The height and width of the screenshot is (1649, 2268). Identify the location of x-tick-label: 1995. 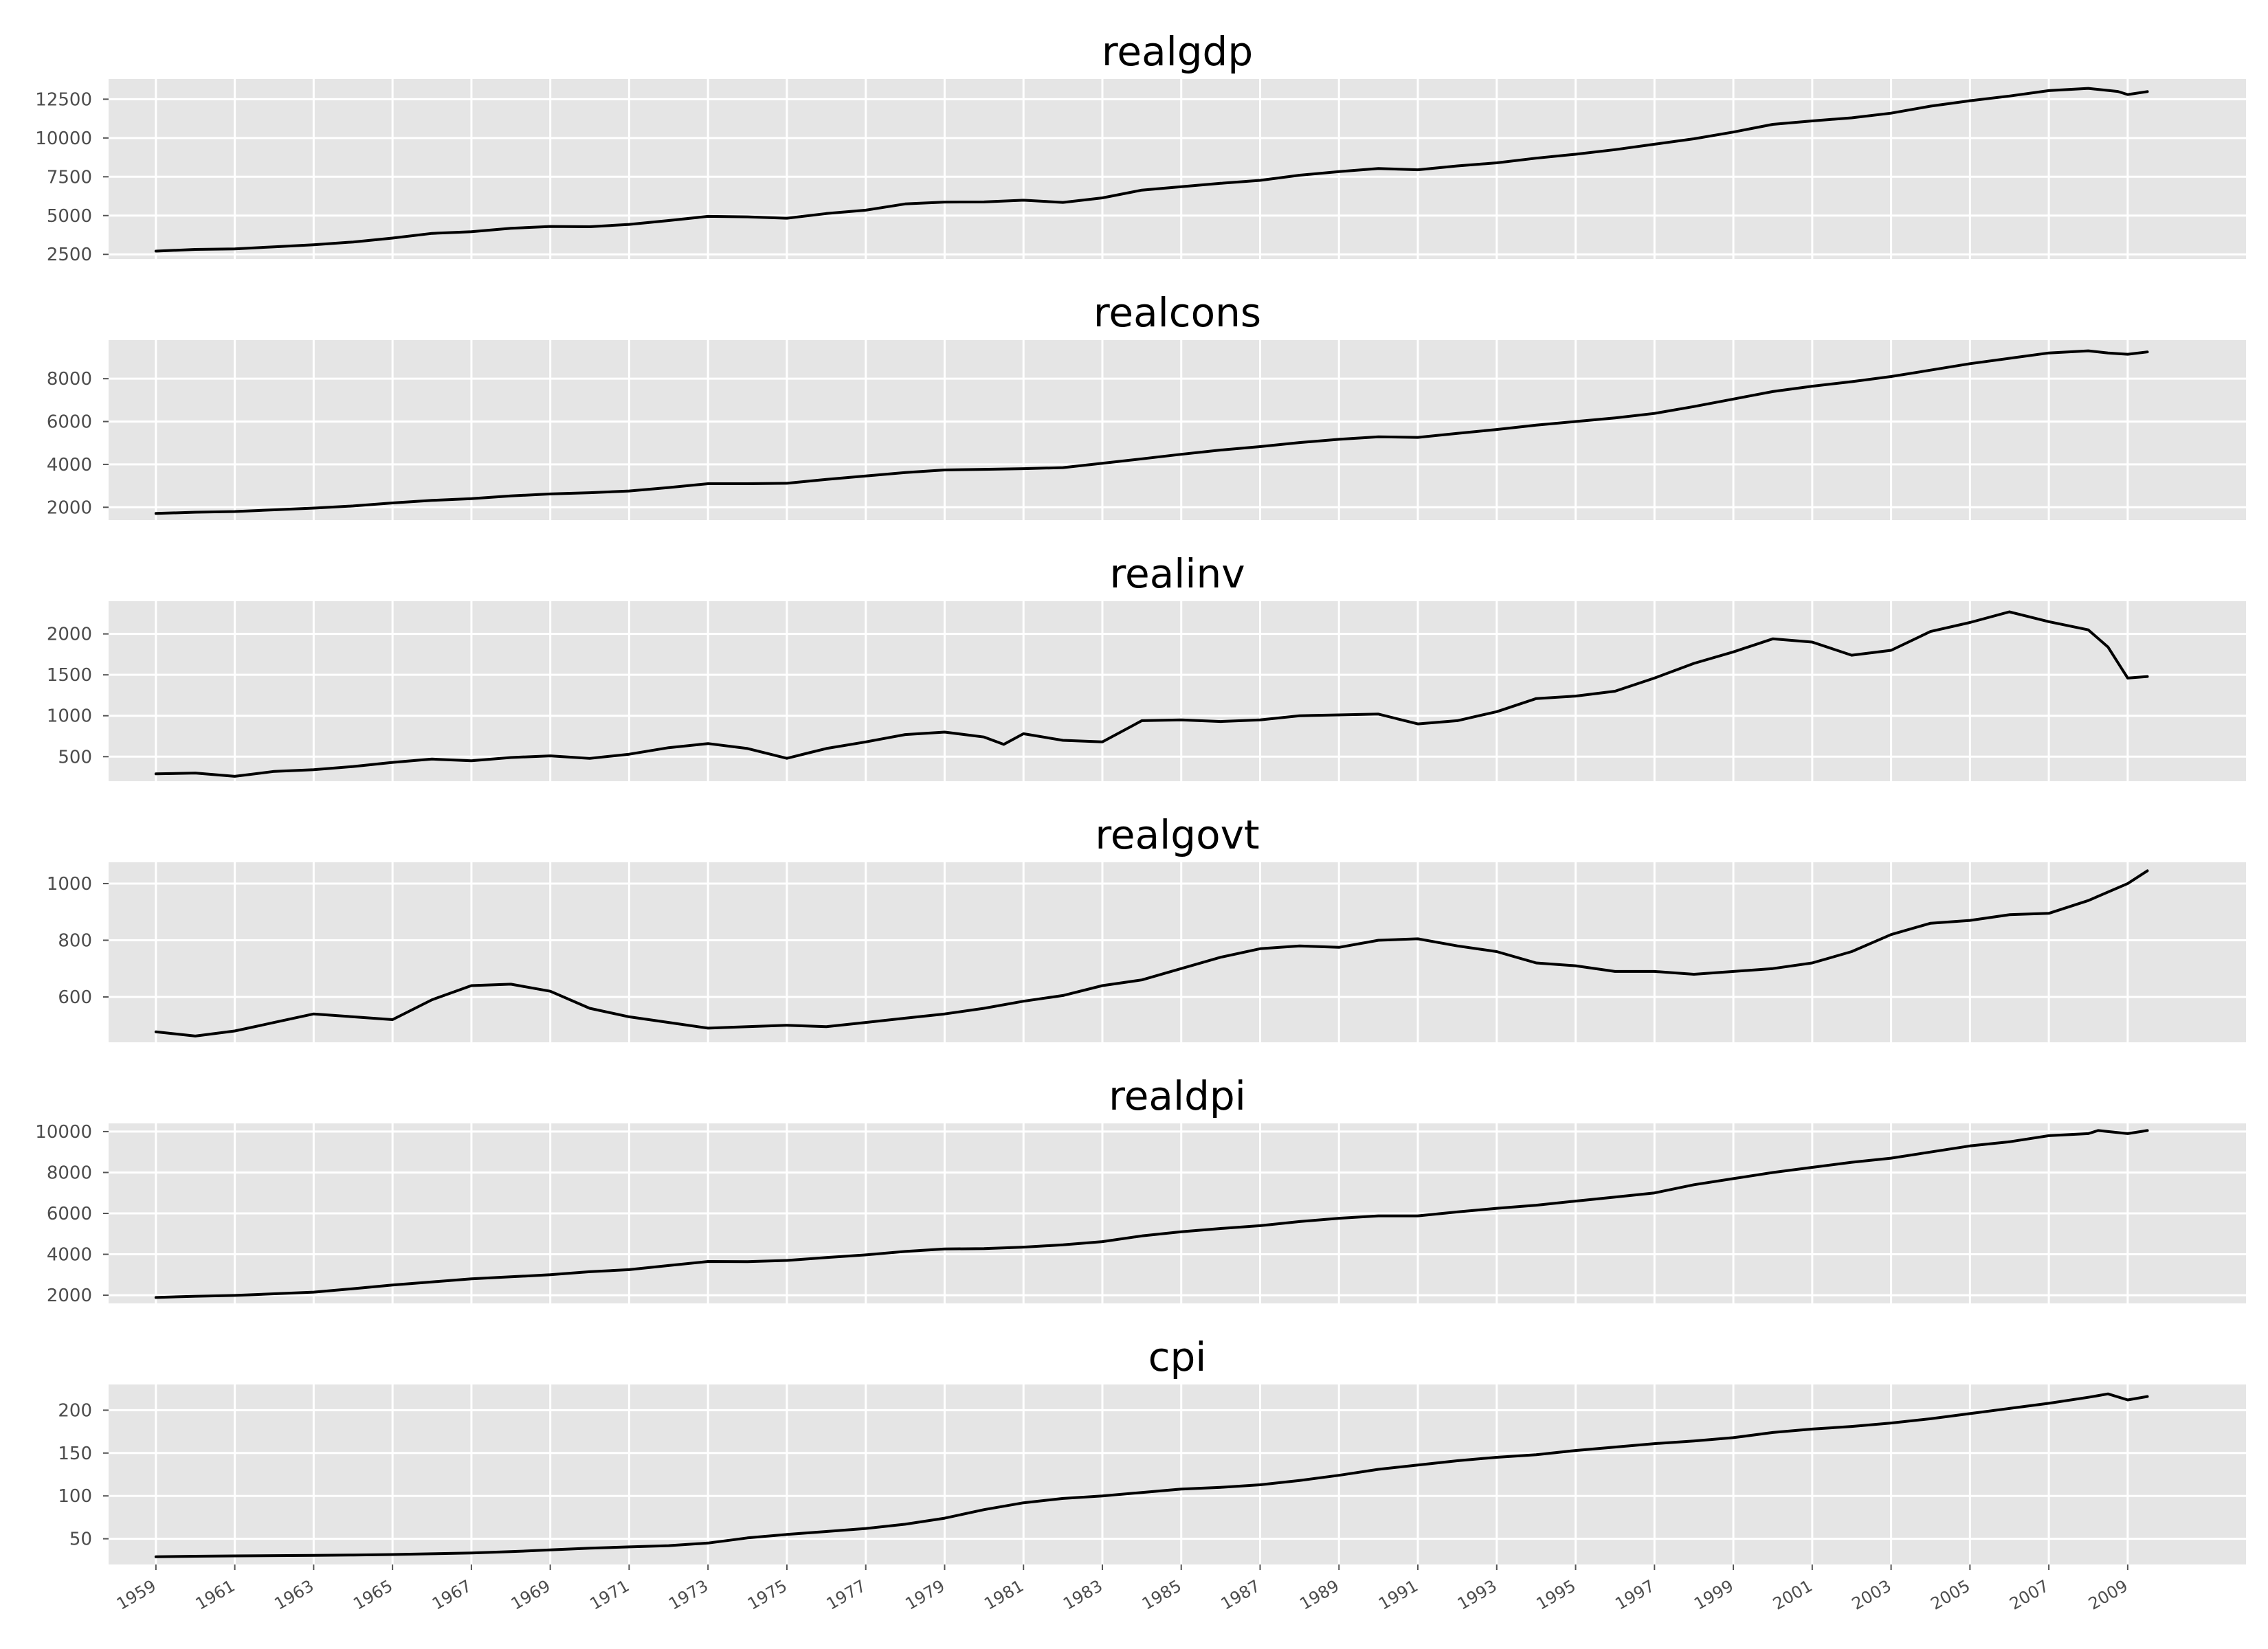
(1556, 1595).